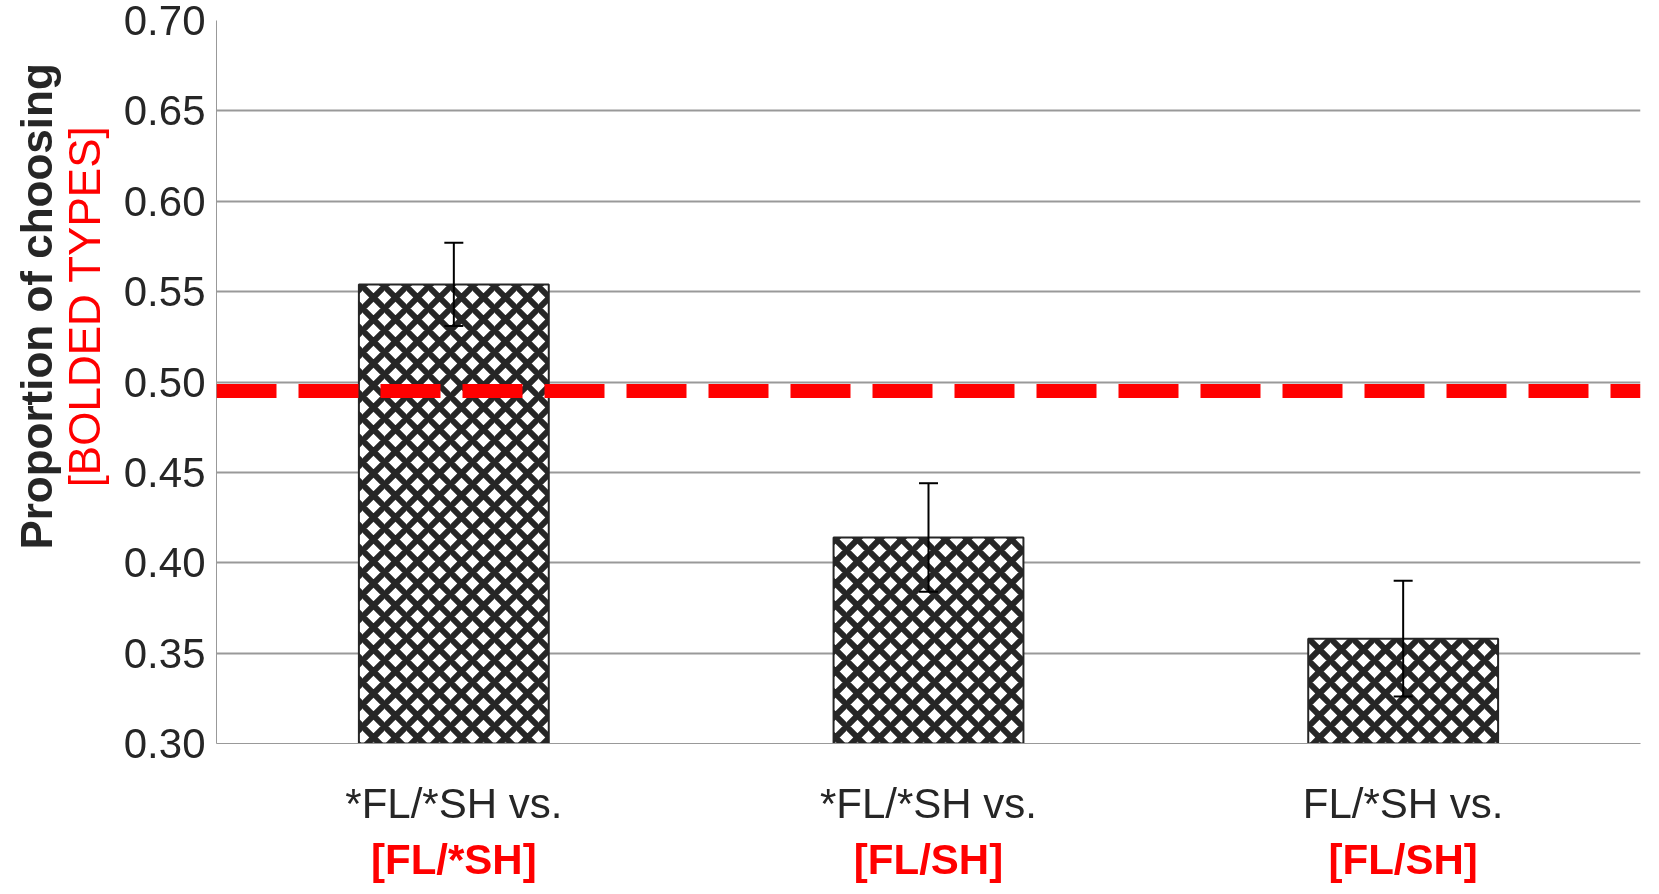 This screenshot has width=1659, height=894. I want to click on y-tick-label: 0.30, so click(164, 743).